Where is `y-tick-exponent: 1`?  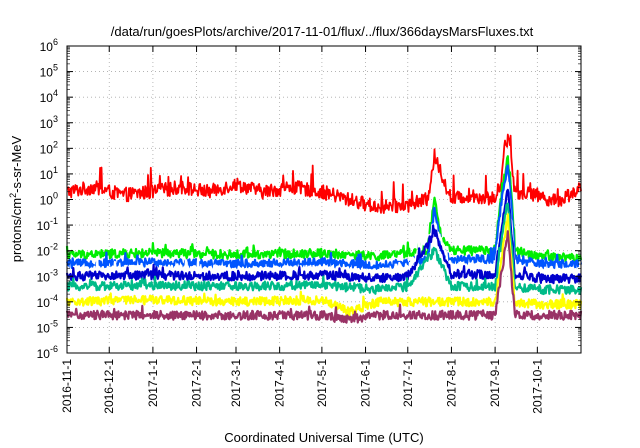
y-tick-exponent: 1 is located at coordinates (55, 170).